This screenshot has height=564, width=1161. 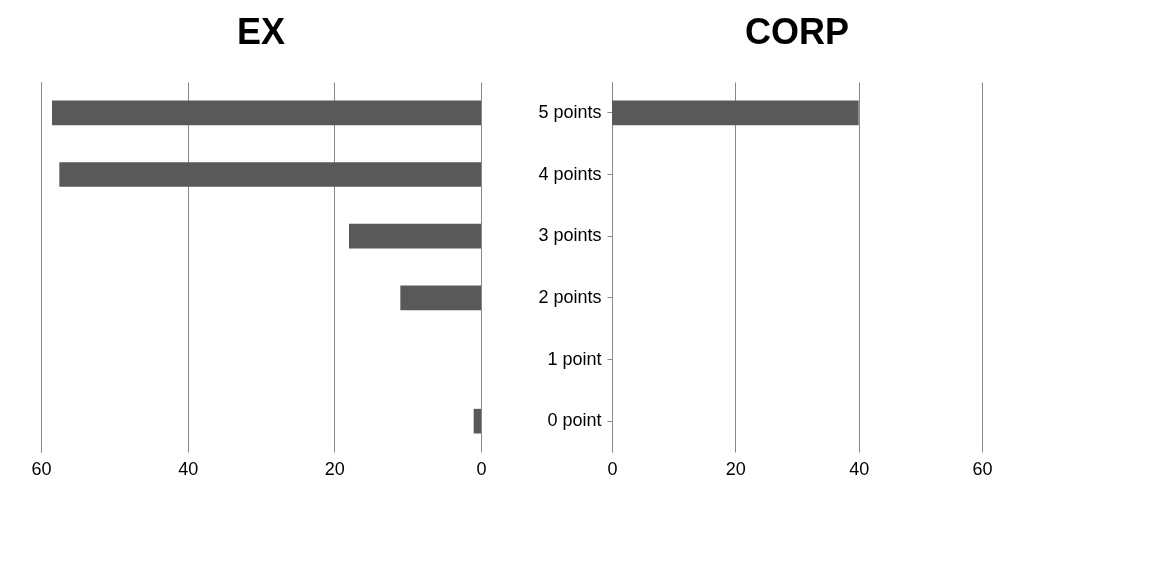 What do you see at coordinates (570, 235) in the screenshot?
I see `y-tick-label: 3 points` at bounding box center [570, 235].